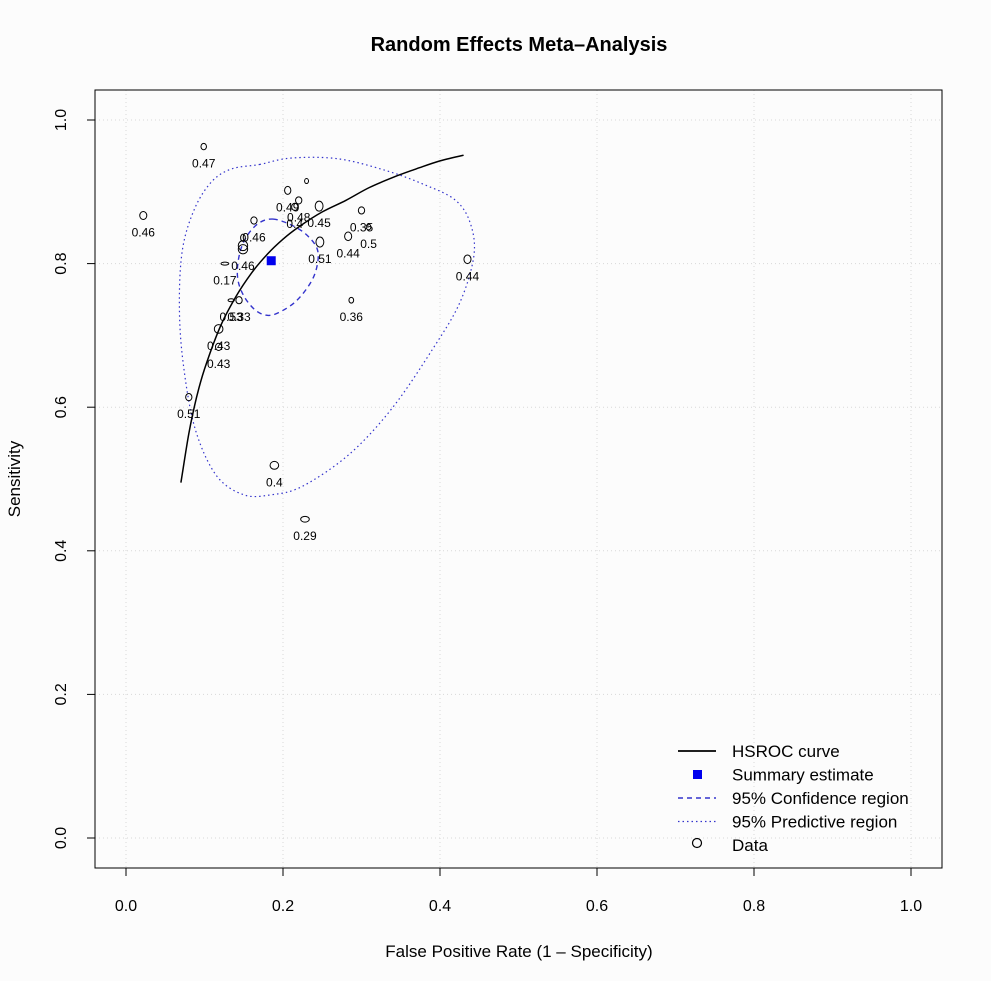  What do you see at coordinates (697, 843) in the screenshot?
I see `legend-swatch-data` at bounding box center [697, 843].